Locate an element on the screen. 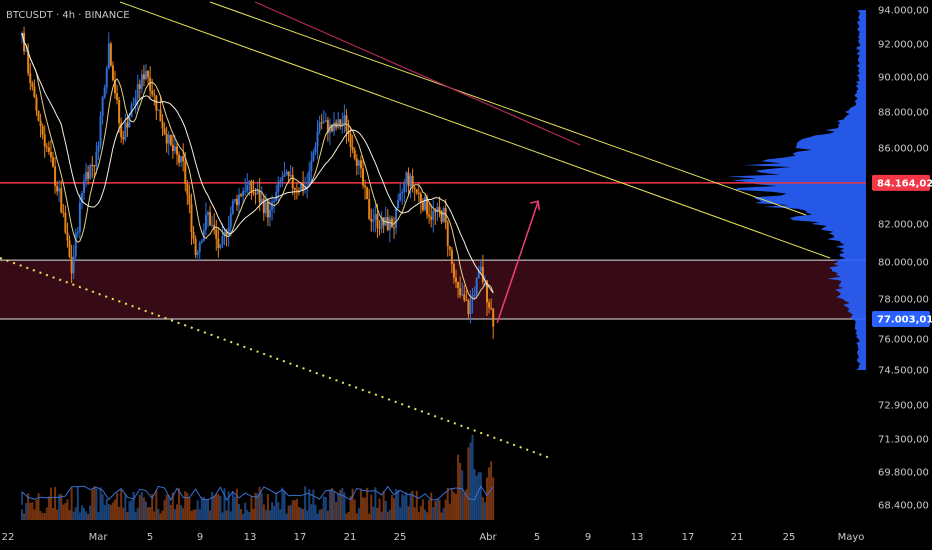 This screenshot has width=932, height=550. y-tick-label: 86.000,00 is located at coordinates (903, 149).